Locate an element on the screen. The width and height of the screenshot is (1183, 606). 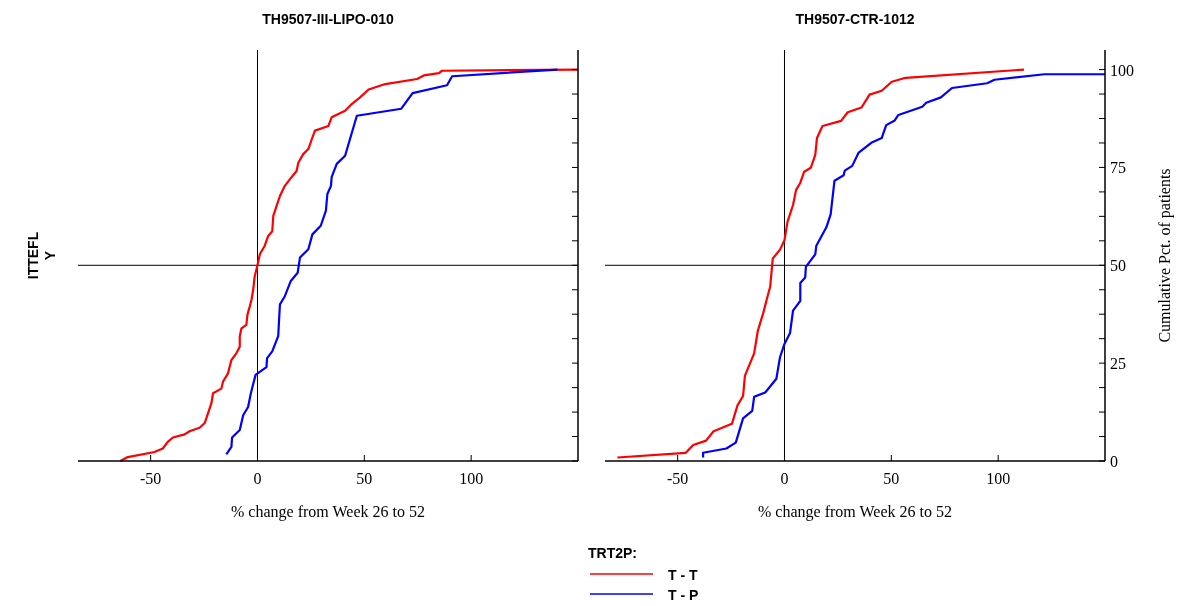
y-axis-title: ITTEFL Y is located at coordinates (41, 255).